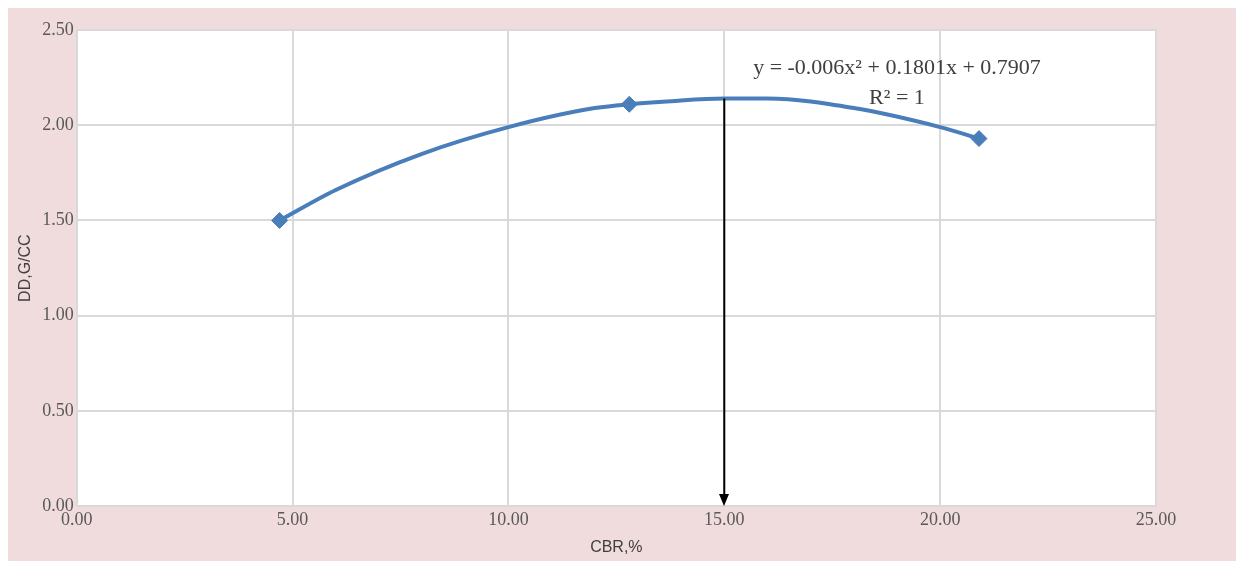 Image resolution: width=1244 pixels, height=569 pixels. What do you see at coordinates (58, 123) in the screenshot?
I see `y-tick-label: 2.00` at bounding box center [58, 123].